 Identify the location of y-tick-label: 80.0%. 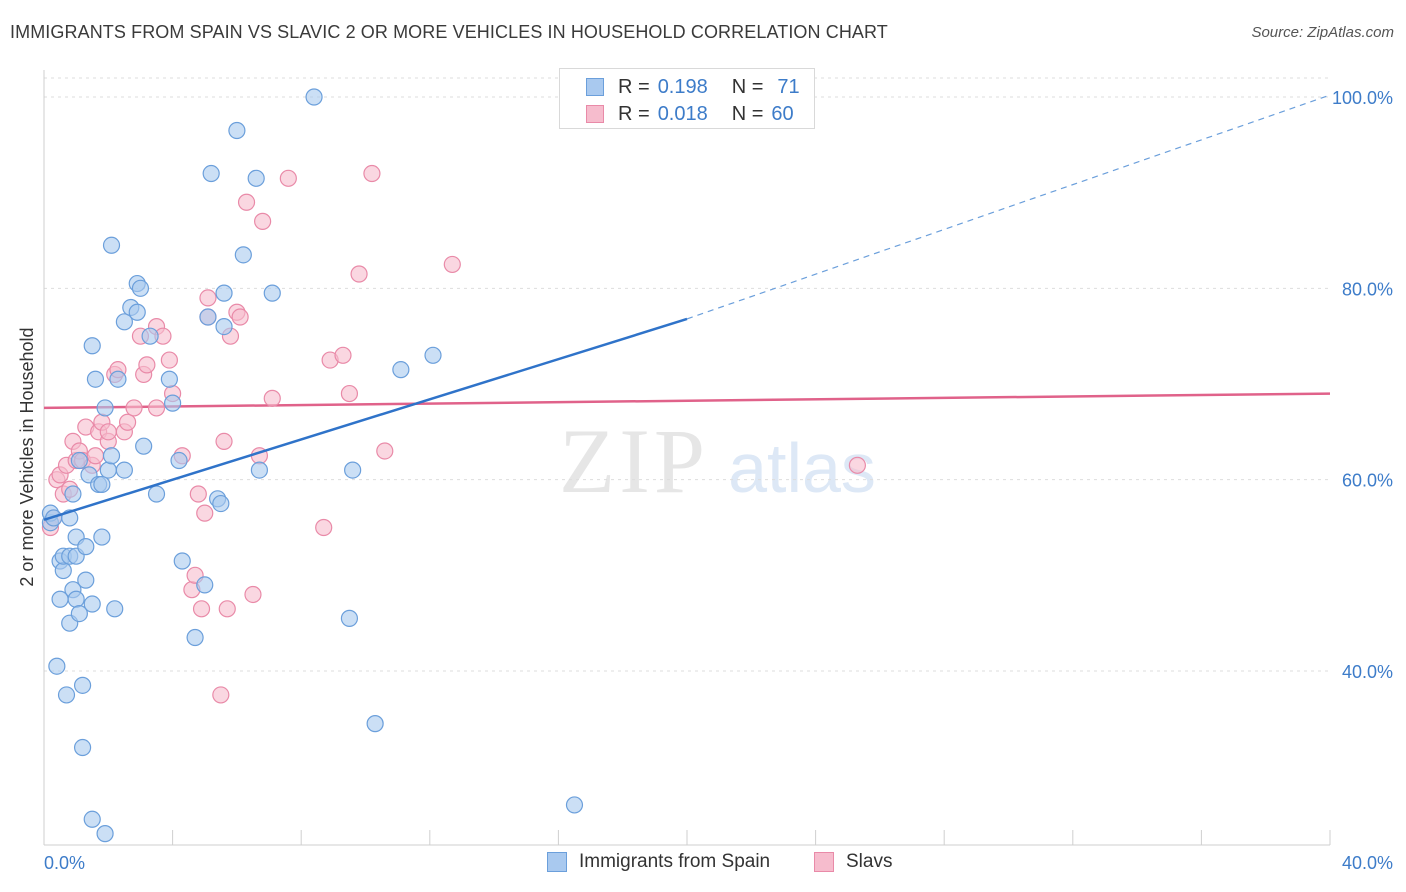
(1367, 289).